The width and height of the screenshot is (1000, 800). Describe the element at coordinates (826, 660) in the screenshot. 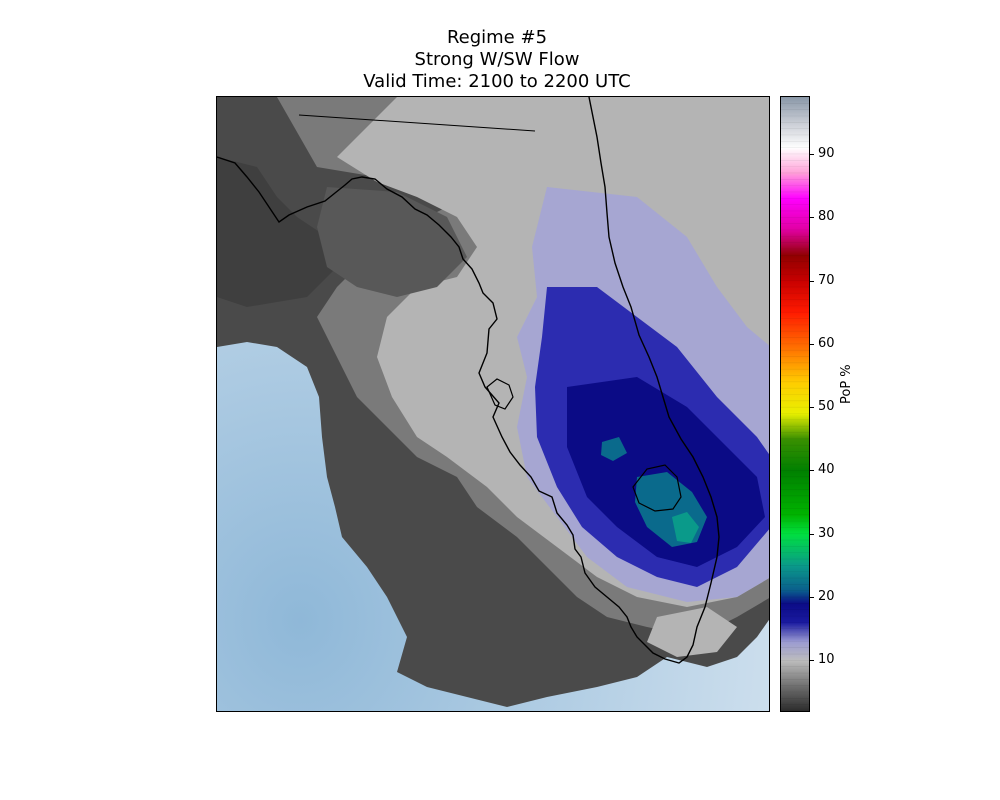

I see `colorbar-tick-label: 10` at that location.